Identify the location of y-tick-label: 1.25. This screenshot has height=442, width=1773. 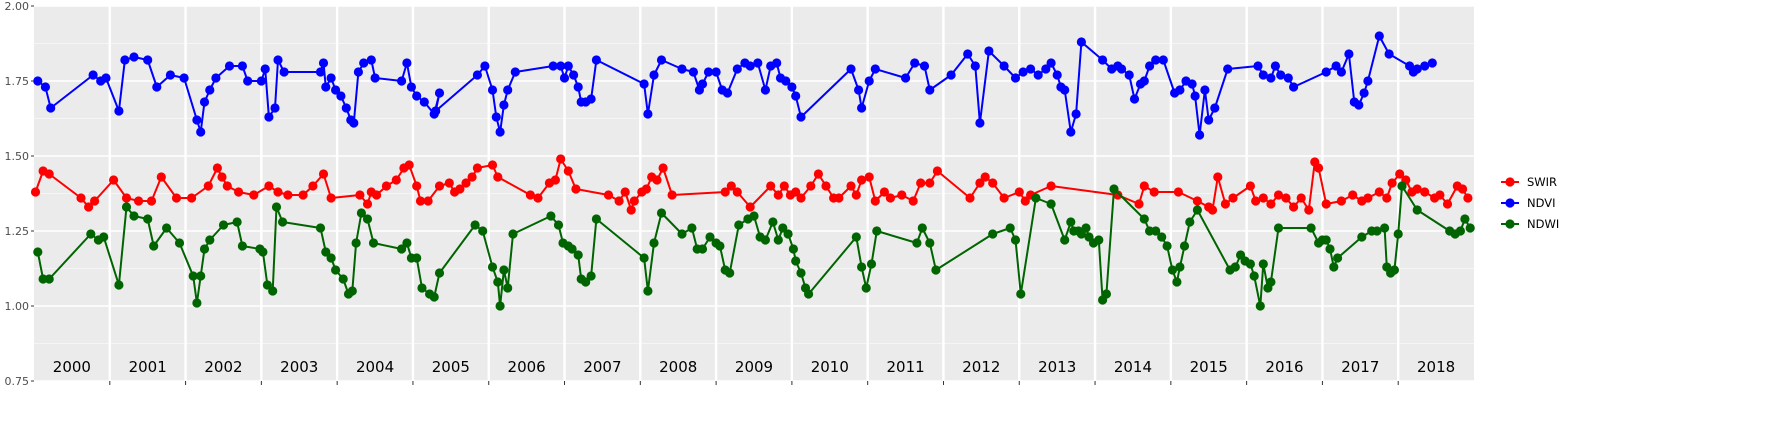
(17, 231).